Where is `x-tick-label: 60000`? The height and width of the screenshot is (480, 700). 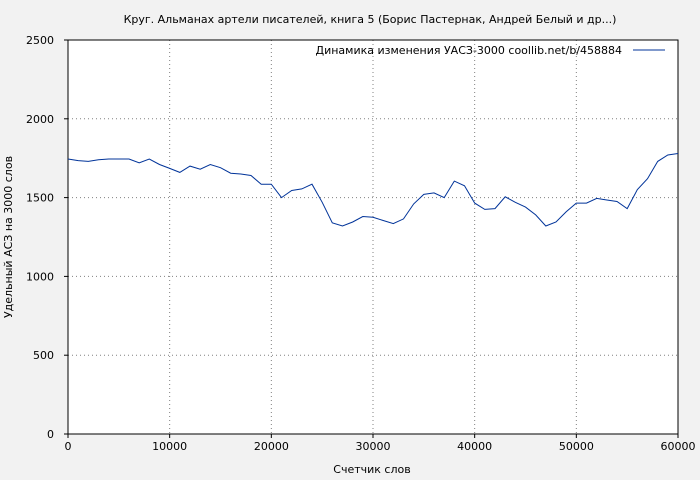 x-tick-label: 60000 is located at coordinates (678, 446).